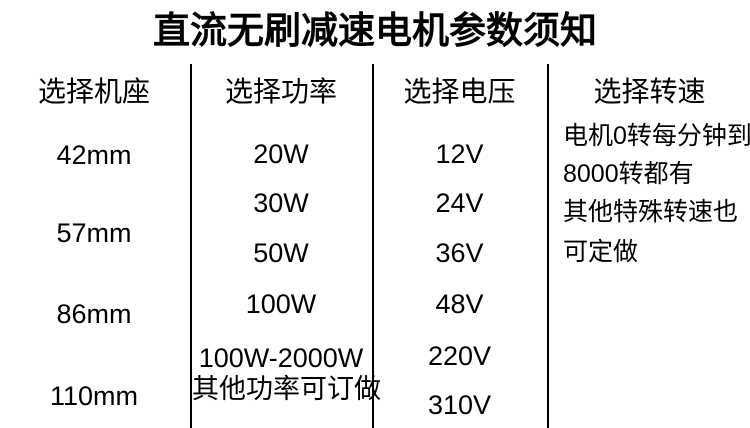 This screenshot has width=750, height=428. What do you see at coordinates (628, 174) in the screenshot?
I see `speed-note-line-2: 8000转都有` at bounding box center [628, 174].